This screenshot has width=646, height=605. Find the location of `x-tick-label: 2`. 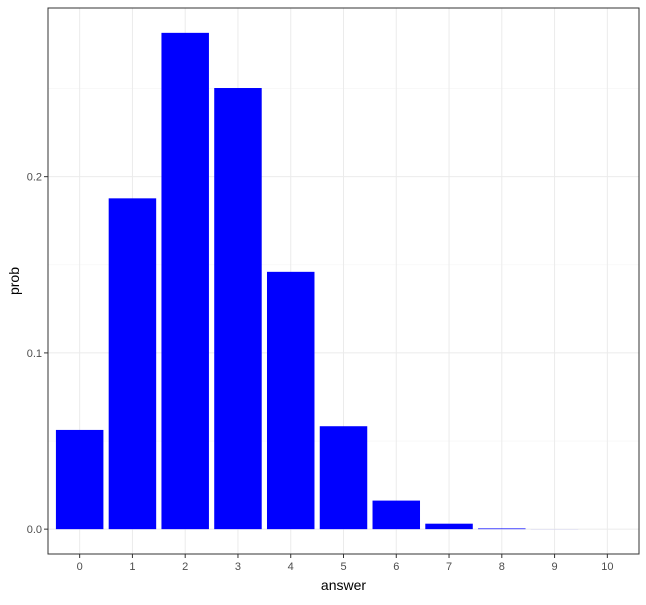

x-tick-label: 2 is located at coordinates (185, 567).